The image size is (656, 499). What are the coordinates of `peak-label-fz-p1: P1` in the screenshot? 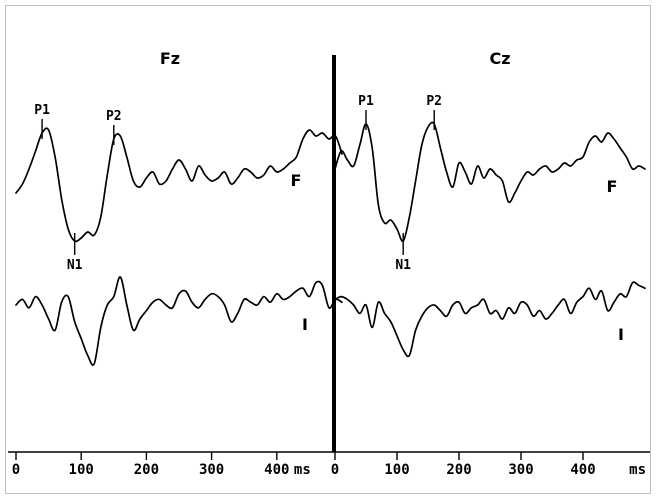 It's located at (42, 110).